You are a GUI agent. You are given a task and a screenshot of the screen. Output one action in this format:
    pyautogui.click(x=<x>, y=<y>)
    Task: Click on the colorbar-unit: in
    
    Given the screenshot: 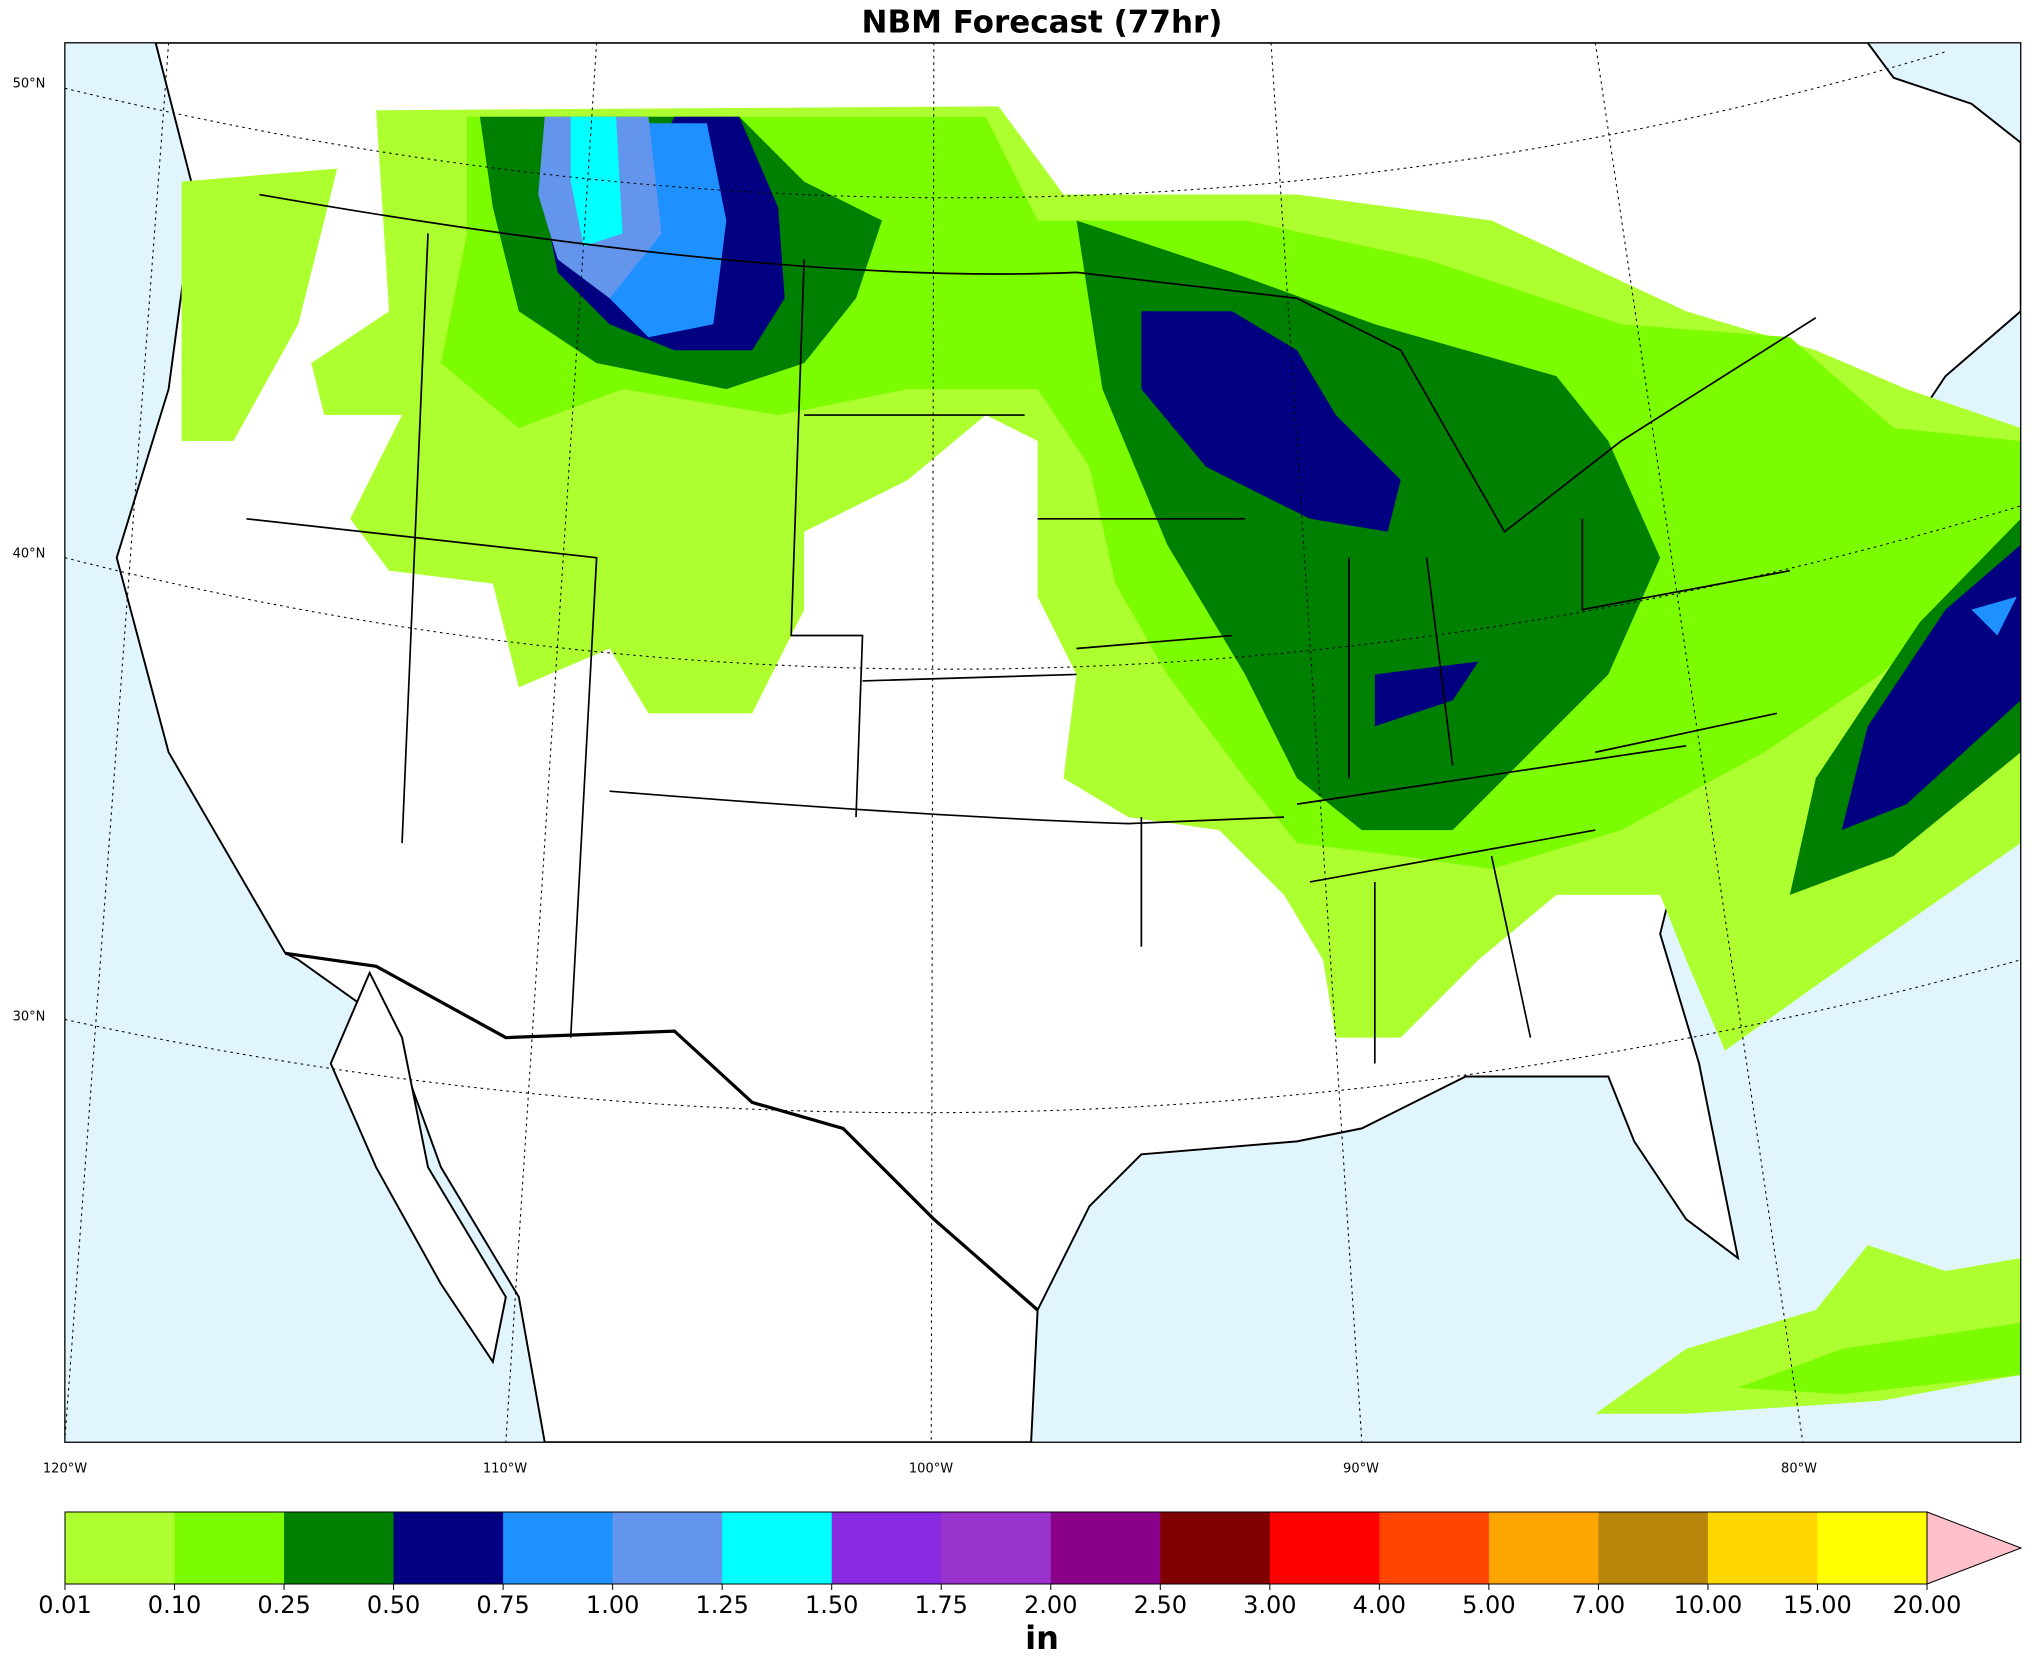 What is the action you would take?
    pyautogui.click(x=1042, y=1638)
    